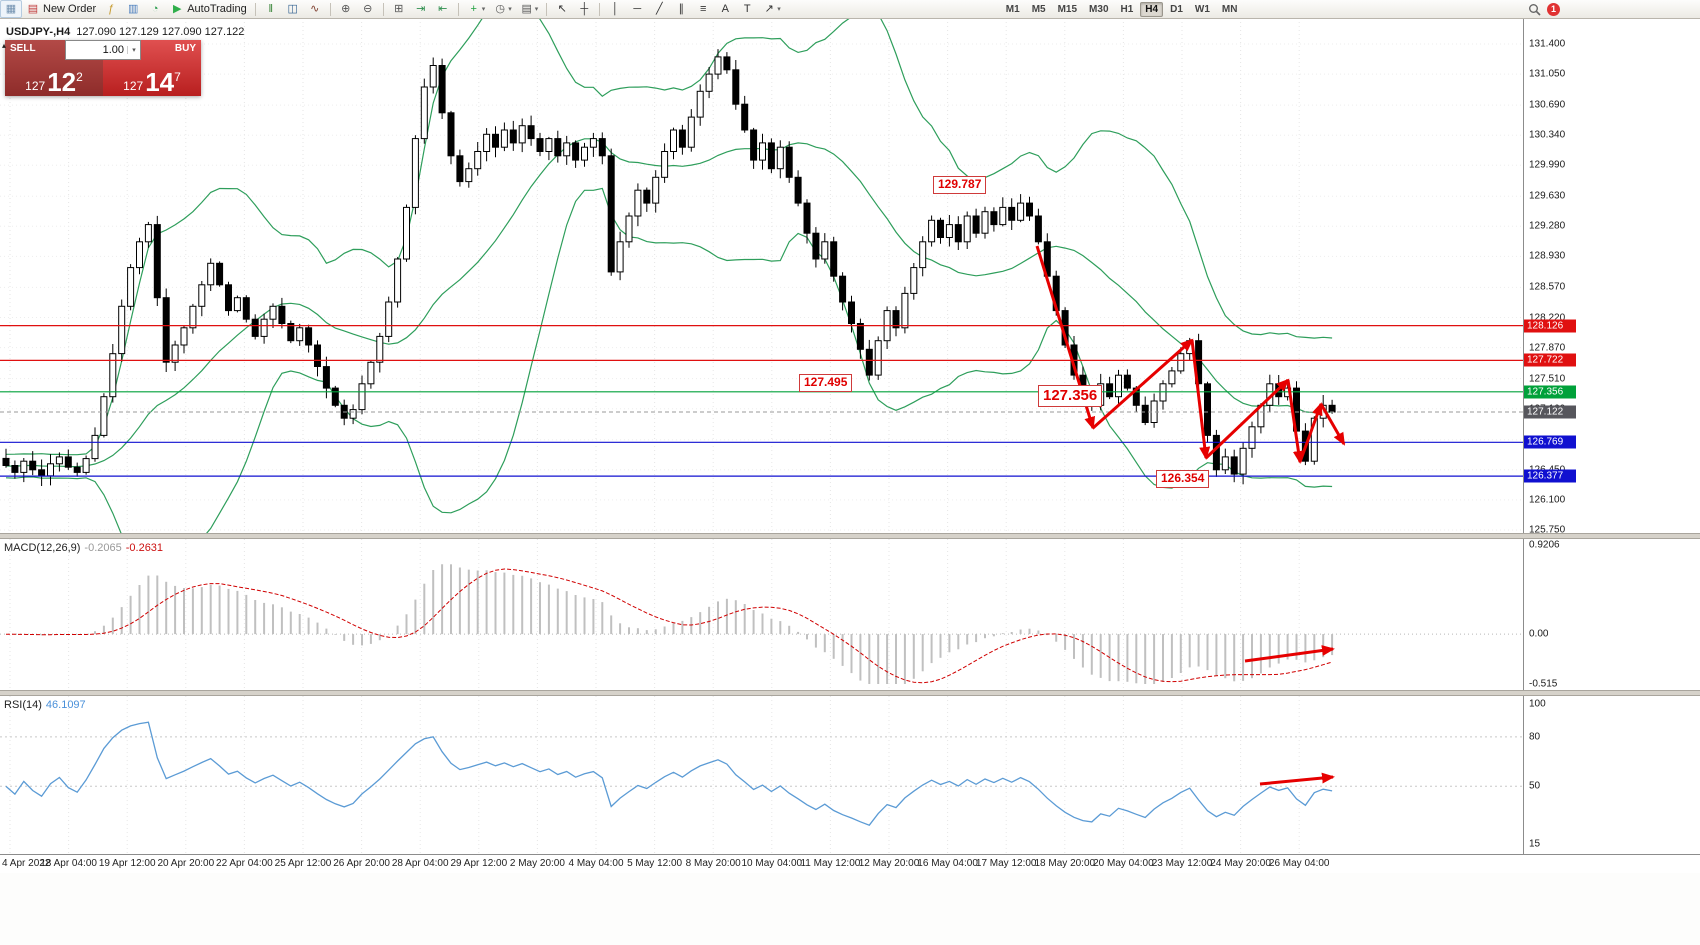  I want to click on price-tag: 128.126, so click(1550, 326).